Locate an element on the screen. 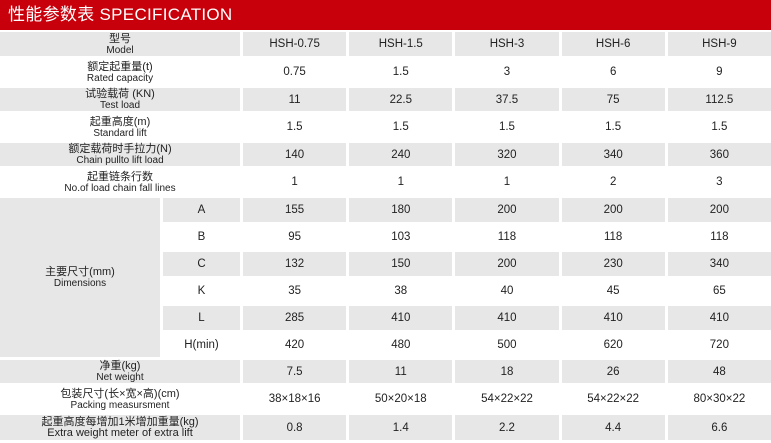 This screenshot has height=443, width=771. table-row: 型号 Model HSH-0.75 HSH-1.5 HSH-3 HSH-6 HSH-9 is located at coordinates (385, 44).